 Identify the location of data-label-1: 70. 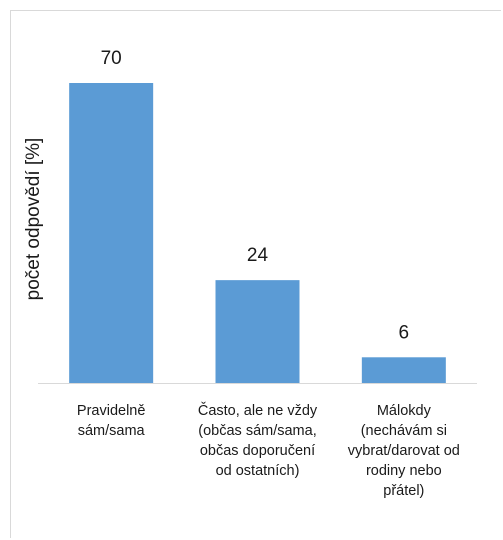
(111, 58).